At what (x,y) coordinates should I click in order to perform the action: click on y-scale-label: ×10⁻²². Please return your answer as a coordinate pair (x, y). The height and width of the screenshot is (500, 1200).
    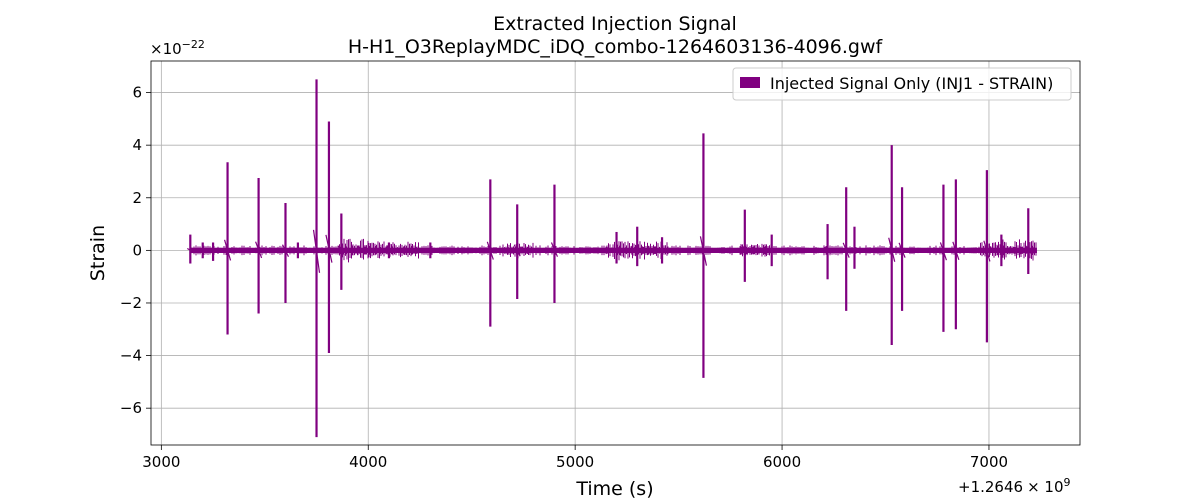
    Looking at the image, I should click on (177, 48).